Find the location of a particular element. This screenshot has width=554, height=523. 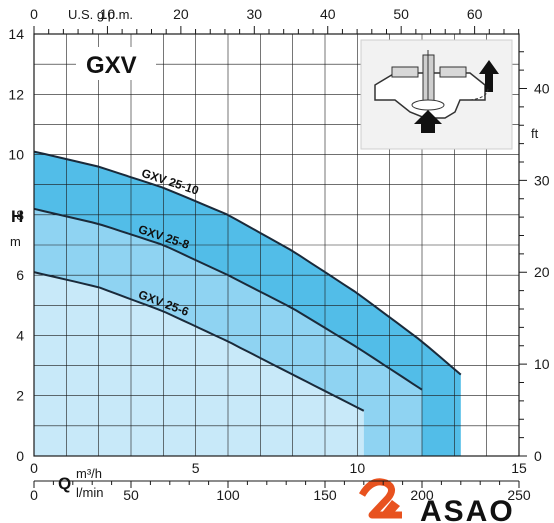

right-ft-tick-label: 0 is located at coordinates (538, 456).